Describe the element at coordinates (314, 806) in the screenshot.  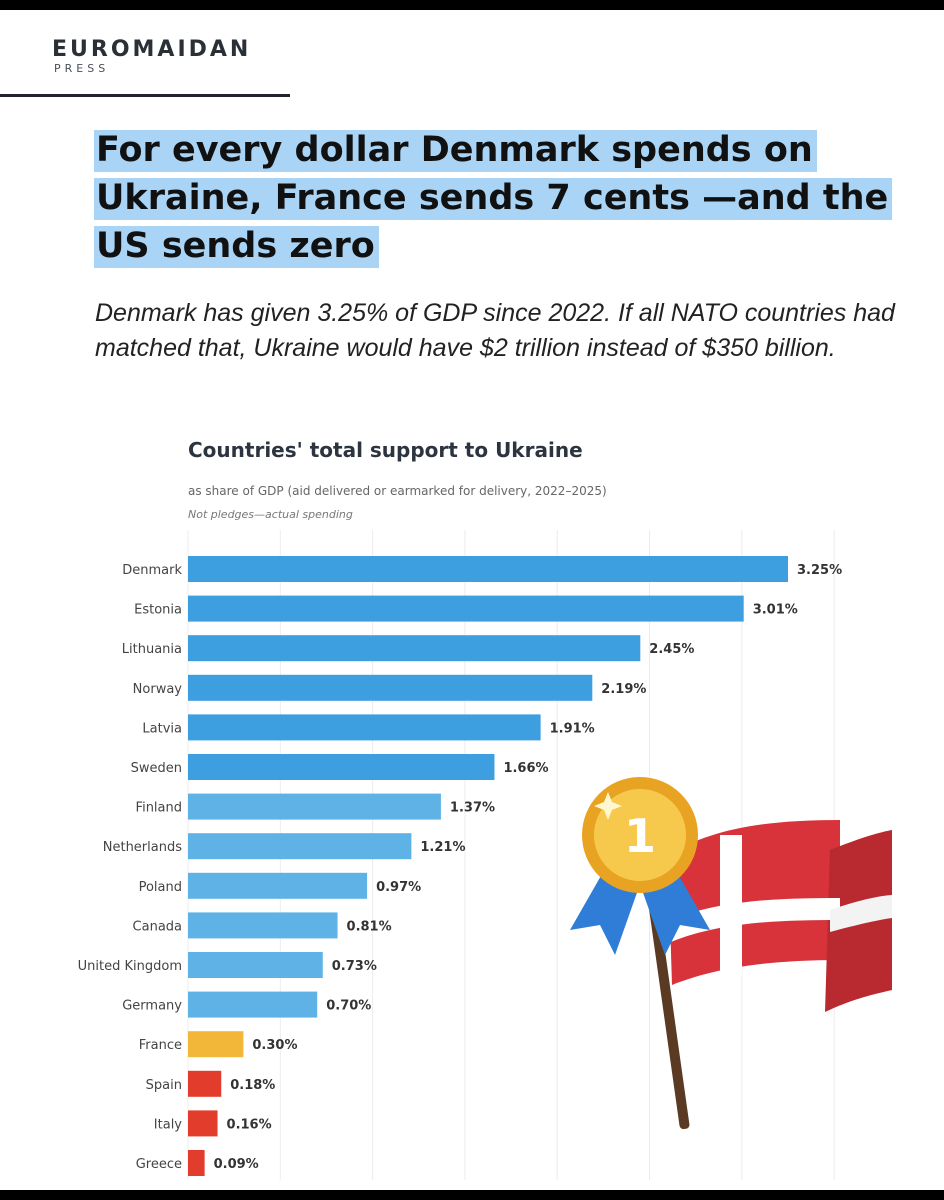
I see `bar-finland` at that location.